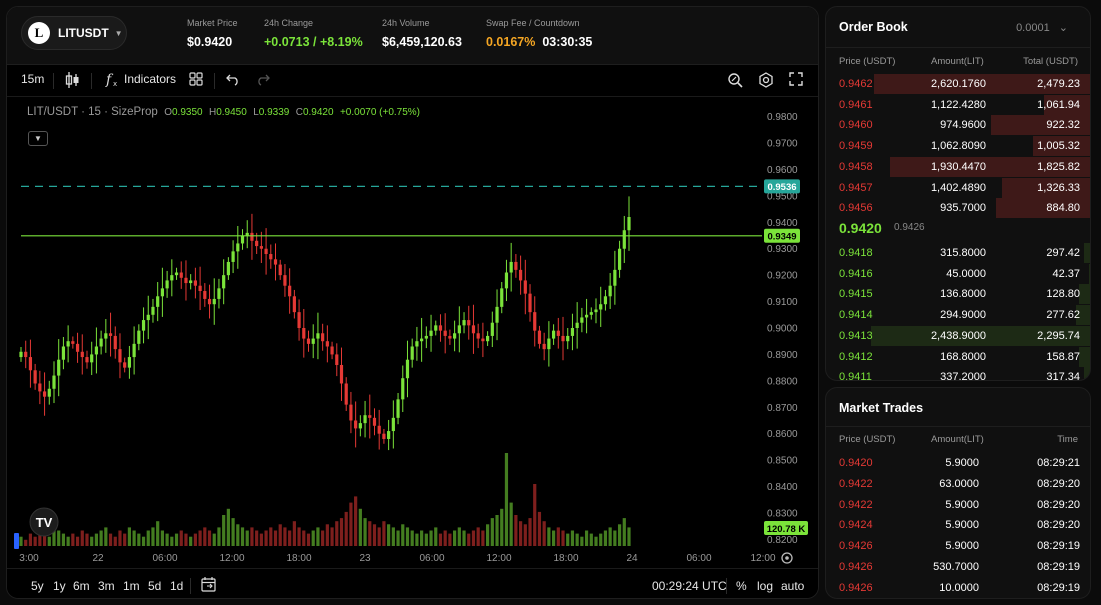 This screenshot has width=1101, height=605. Describe the element at coordinates (37, 586) in the screenshot. I see `range-5y: 5y` at that location.